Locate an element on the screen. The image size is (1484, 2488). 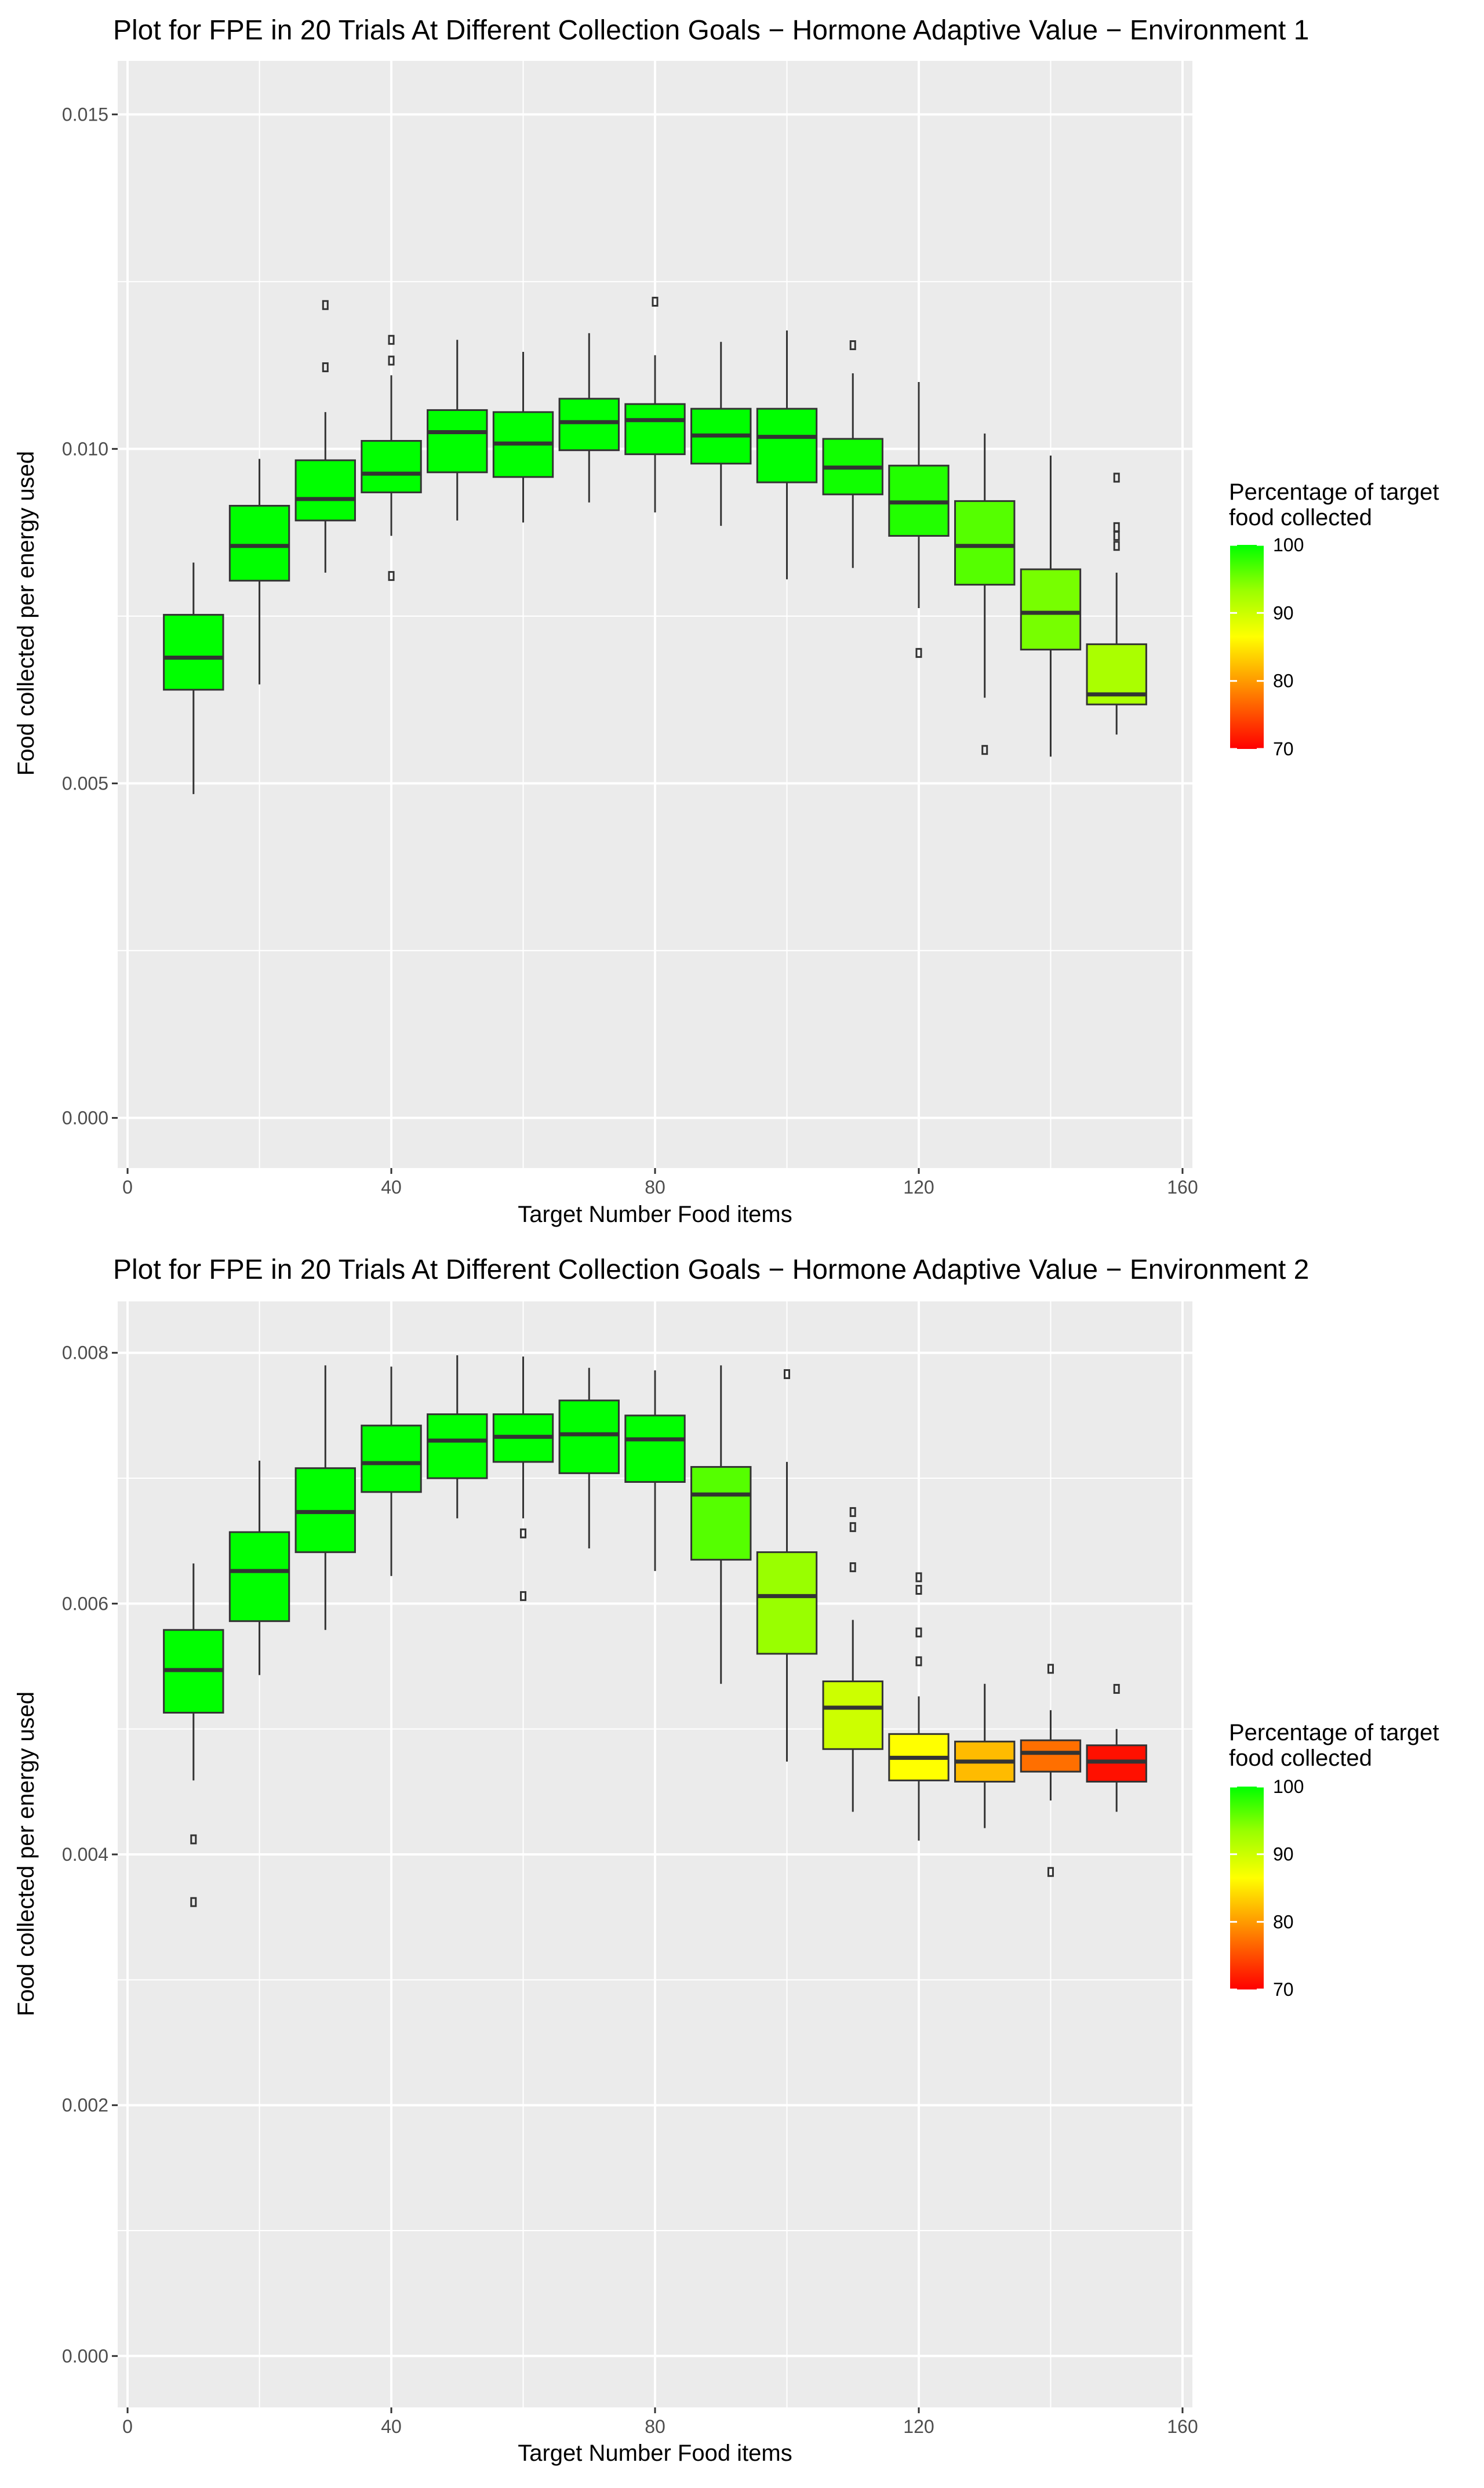
y-tick-label: 0.015 is located at coordinates (85, 115).